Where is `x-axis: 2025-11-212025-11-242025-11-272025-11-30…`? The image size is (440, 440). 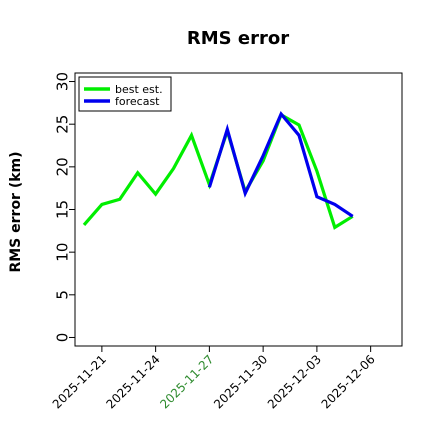
x-axis: 2025-11-212025-11-242025-11-272025-11-30… is located at coordinates (214, 378).